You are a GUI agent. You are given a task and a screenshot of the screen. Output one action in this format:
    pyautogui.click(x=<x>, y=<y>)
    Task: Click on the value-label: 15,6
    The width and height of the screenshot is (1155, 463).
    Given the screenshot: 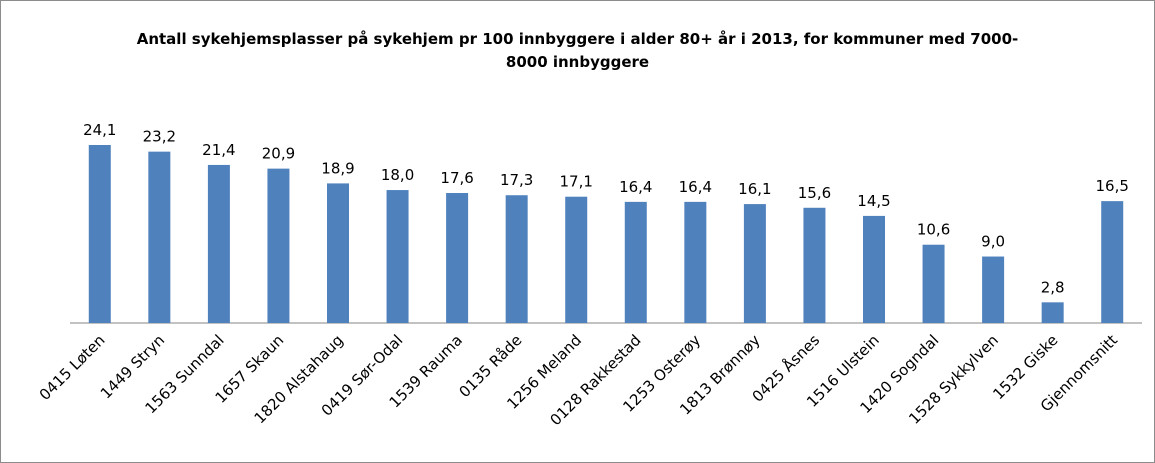 What is the action you would take?
    pyautogui.click(x=814, y=193)
    